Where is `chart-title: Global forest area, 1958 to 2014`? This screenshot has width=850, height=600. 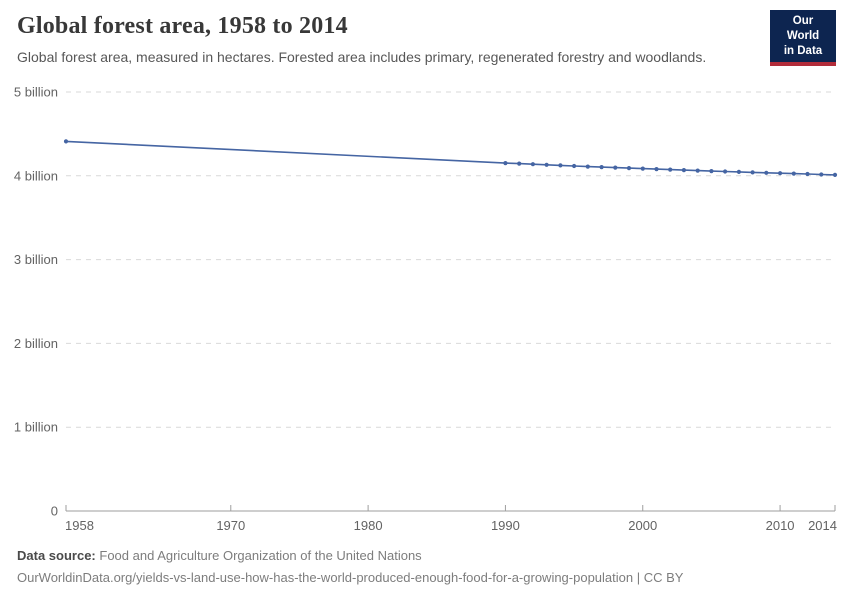
chart-title: Global forest area, 1958 to 2014 is located at coordinates (182, 26).